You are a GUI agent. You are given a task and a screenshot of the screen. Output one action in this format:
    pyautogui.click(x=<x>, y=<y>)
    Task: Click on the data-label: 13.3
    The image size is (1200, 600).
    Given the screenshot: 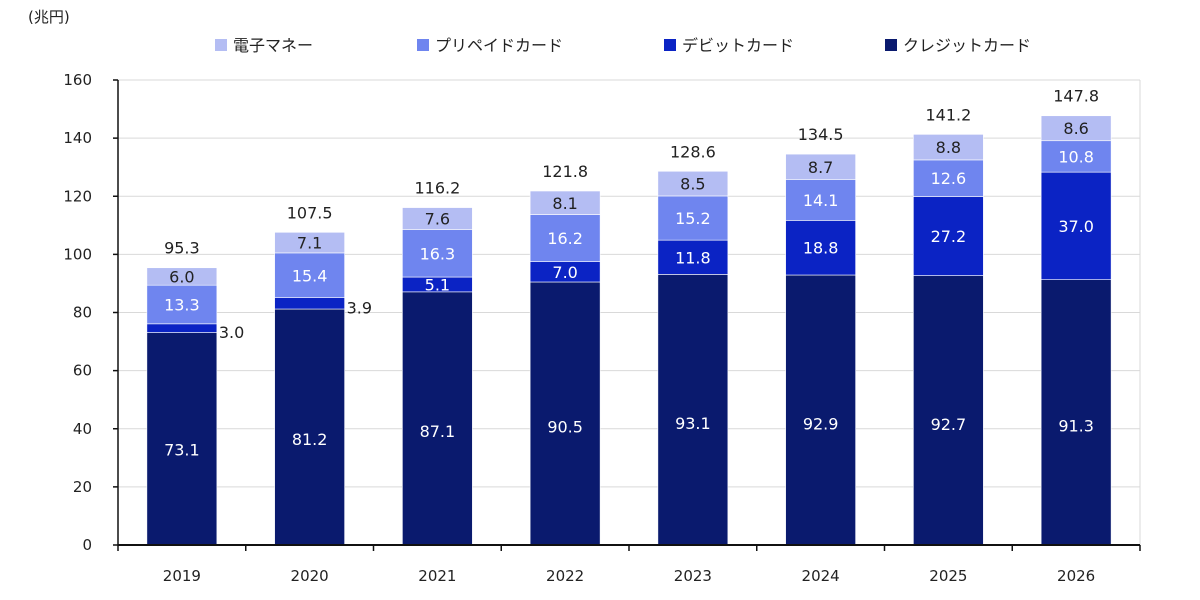 What is the action you would take?
    pyautogui.click(x=182, y=305)
    